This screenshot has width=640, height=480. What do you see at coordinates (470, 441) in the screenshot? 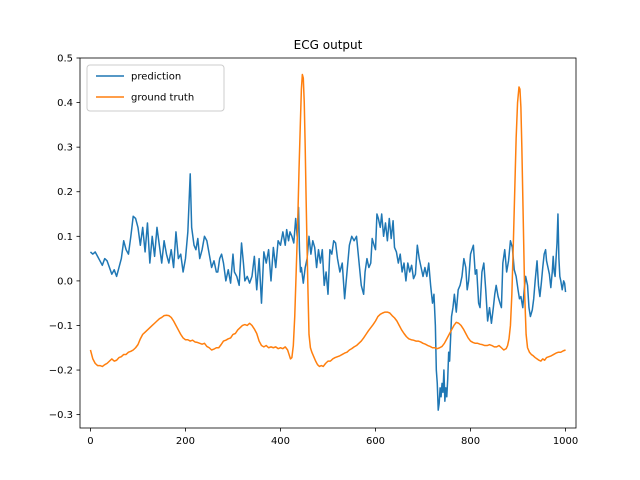
I see `x-tick-label: 800` at bounding box center [470, 441].